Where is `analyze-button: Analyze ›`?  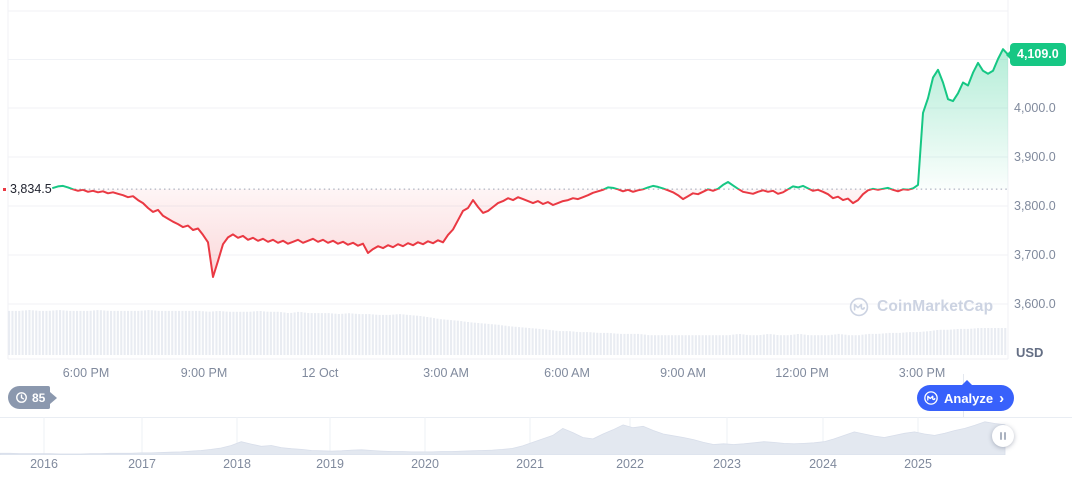 analyze-button: Analyze › is located at coordinates (966, 395).